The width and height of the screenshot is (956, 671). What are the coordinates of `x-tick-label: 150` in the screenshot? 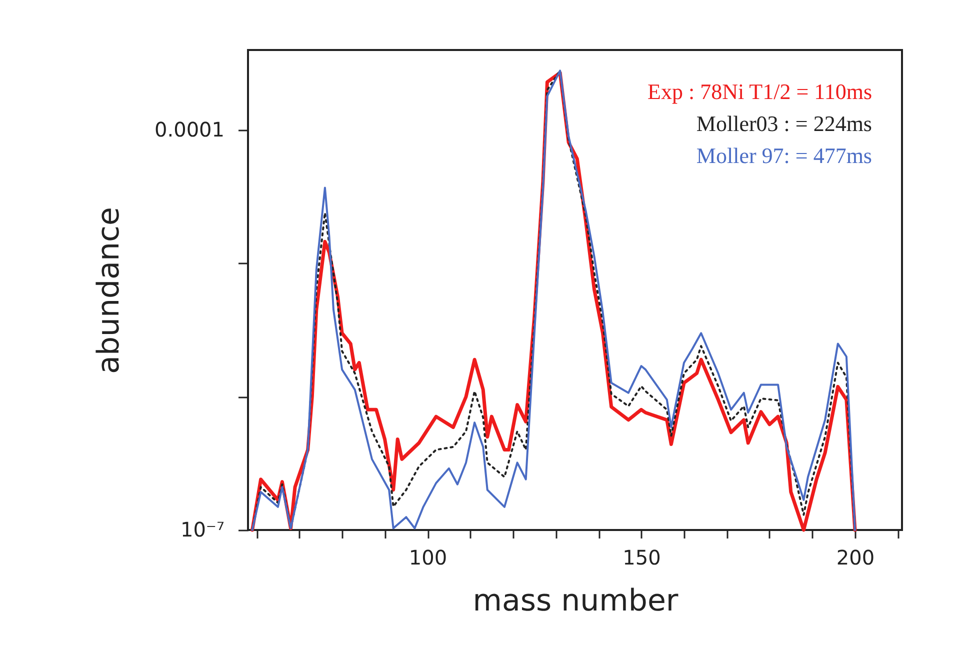 It's located at (641, 558).